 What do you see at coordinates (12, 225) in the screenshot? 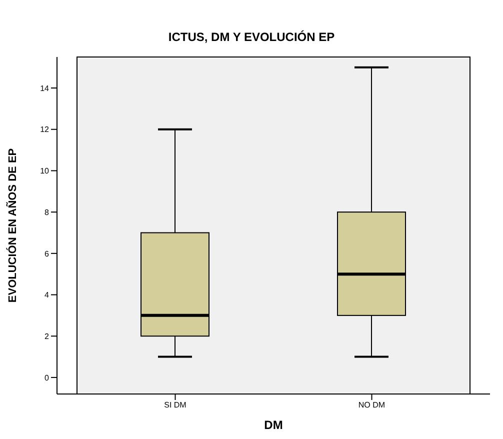
I see `y-axis-title: EVOLUCIÓN EN AÑOS DE EP` at bounding box center [12, 225].